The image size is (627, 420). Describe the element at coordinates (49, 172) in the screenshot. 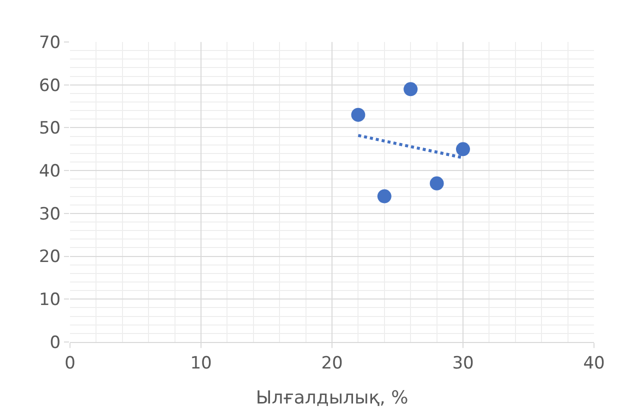

I see `y-tick-label: 40` at that location.